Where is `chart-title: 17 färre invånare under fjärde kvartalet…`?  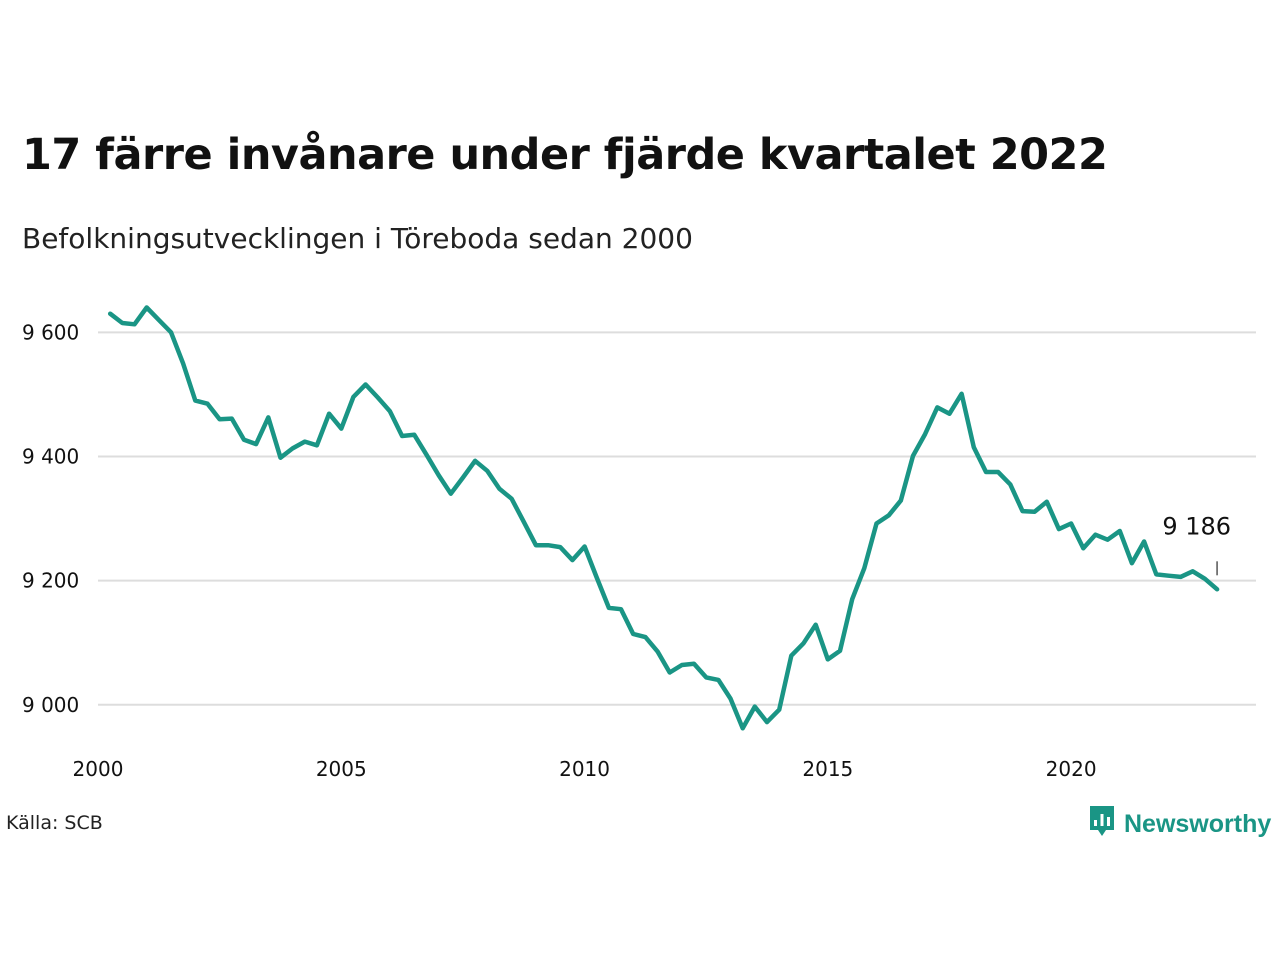 chart-title: 17 färre invånare under fjärde kvartalet… is located at coordinates (565, 155).